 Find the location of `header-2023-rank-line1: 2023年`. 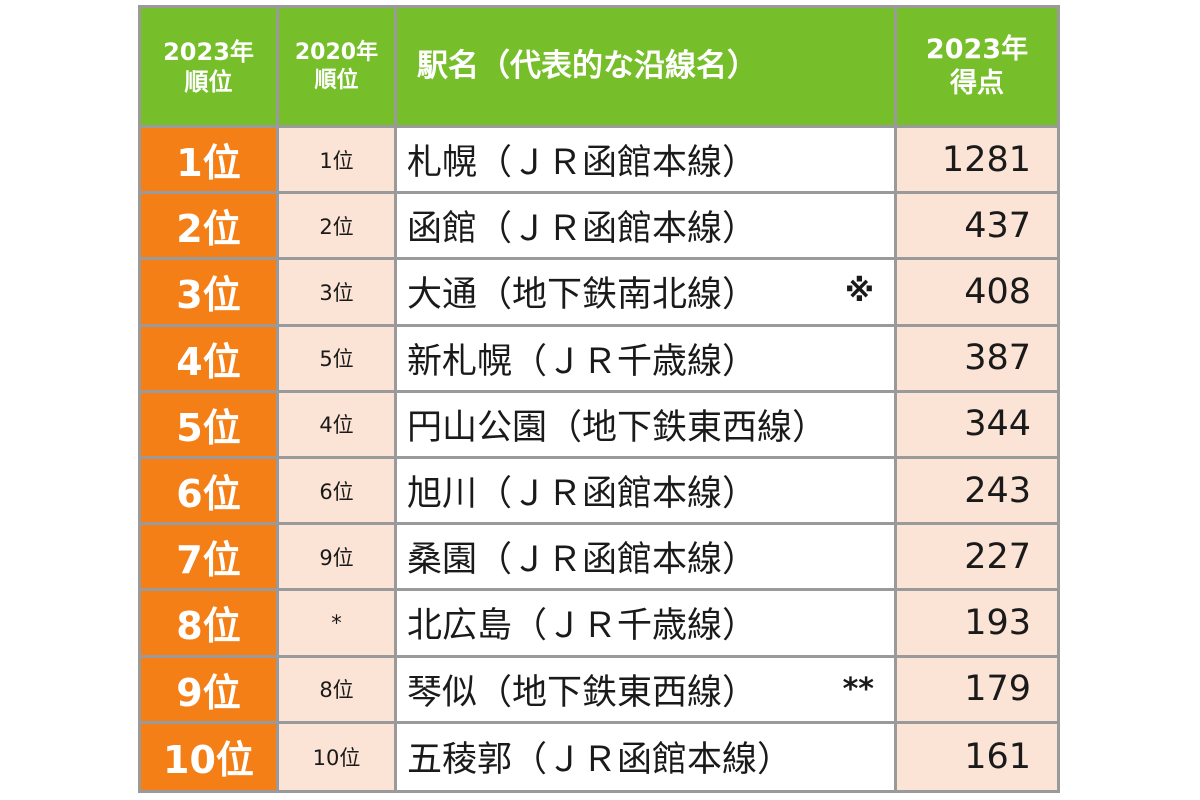

header-2023-rank-line1: 2023年 is located at coordinates (208, 51).